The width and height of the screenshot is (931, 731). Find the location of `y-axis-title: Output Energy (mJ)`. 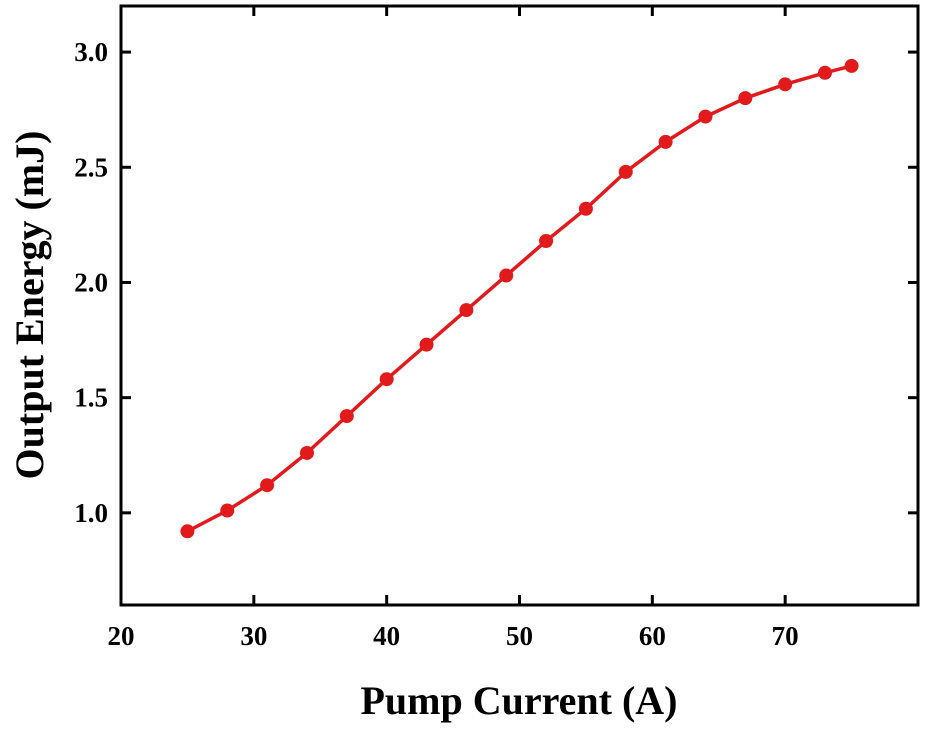

y-axis-title: Output Energy (mJ) is located at coordinates (29, 305).